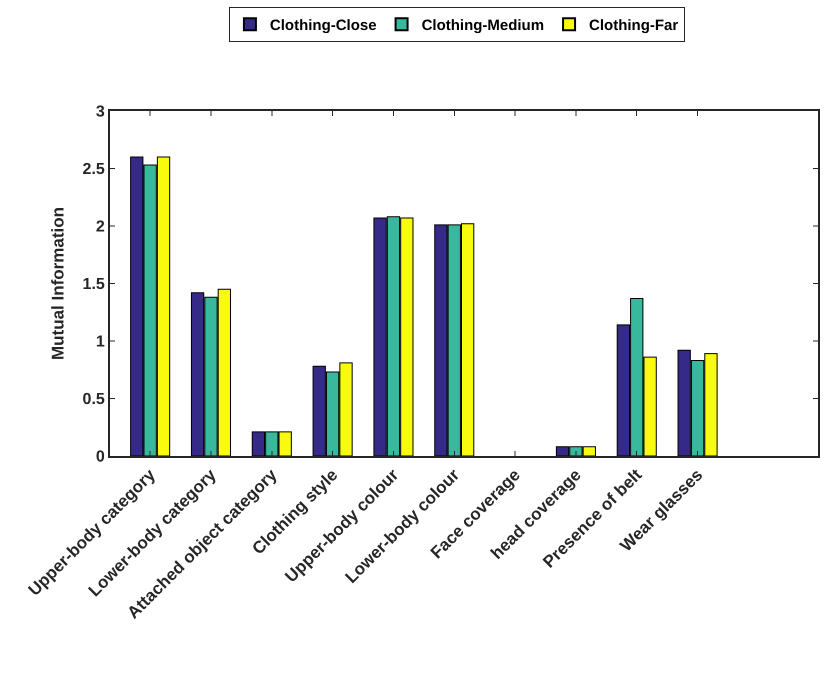 The width and height of the screenshot is (827, 673). I want to click on y-tick-label: 2.5, so click(93, 169).